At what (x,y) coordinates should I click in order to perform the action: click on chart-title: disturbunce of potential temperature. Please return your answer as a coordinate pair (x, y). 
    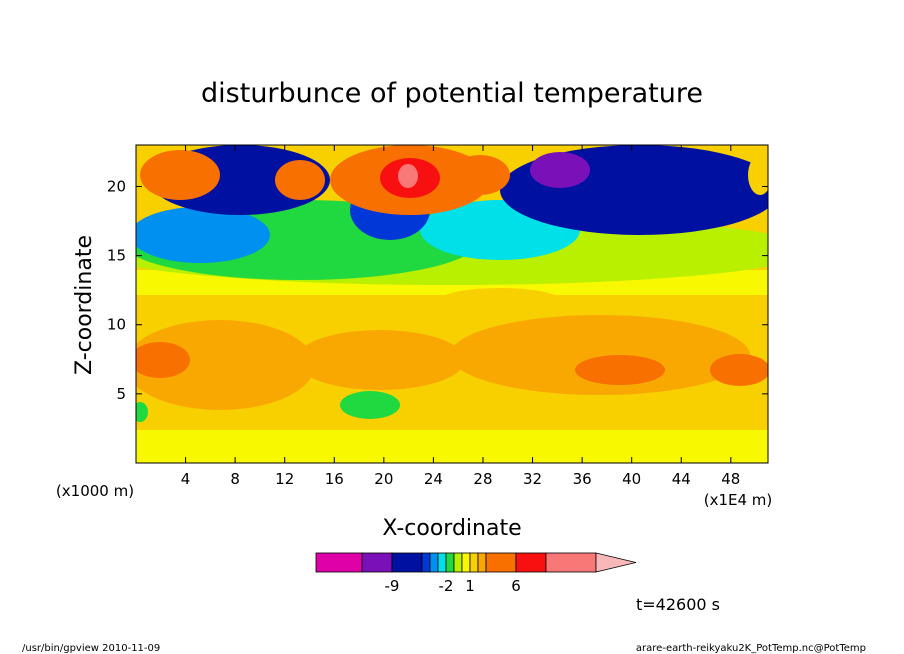
    Looking at the image, I should click on (452, 93).